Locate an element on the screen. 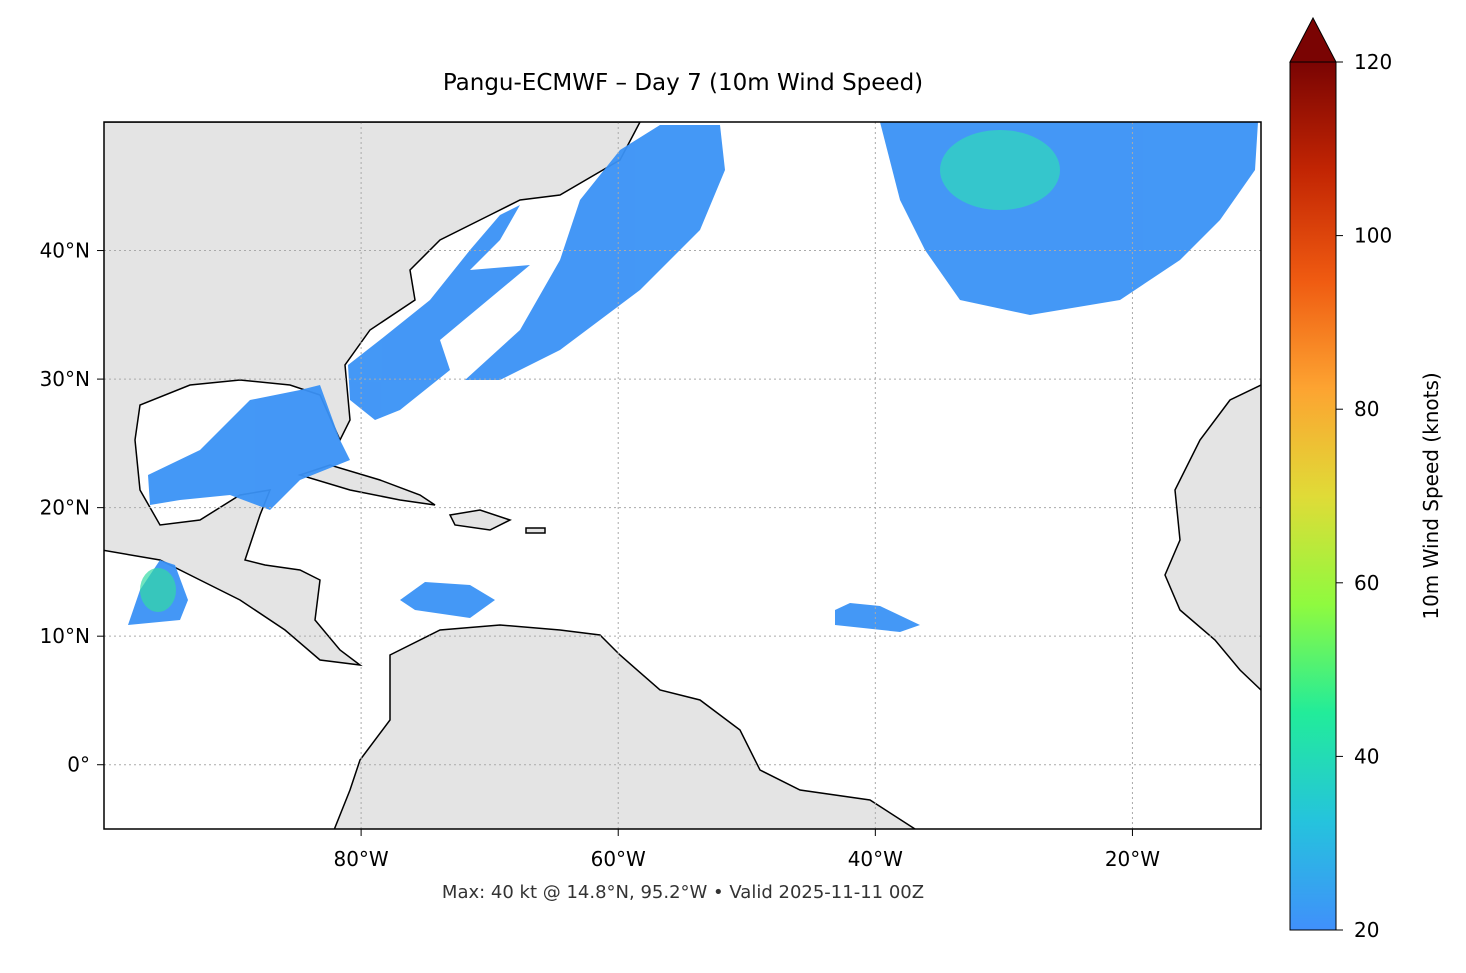 The width and height of the screenshot is (1466, 973). hispaniola is located at coordinates (480, 520).